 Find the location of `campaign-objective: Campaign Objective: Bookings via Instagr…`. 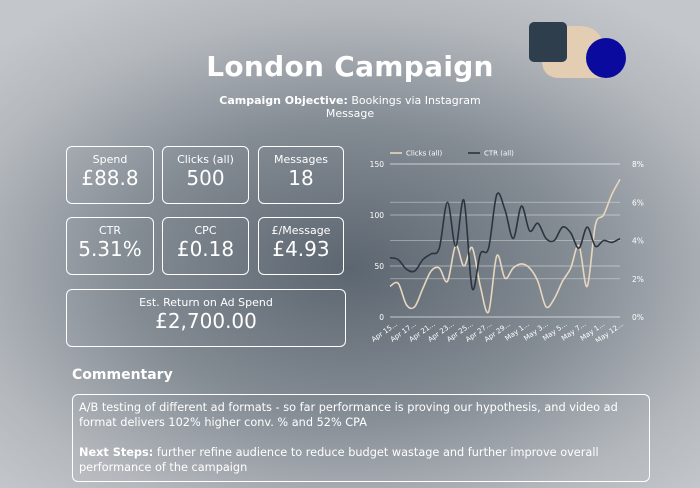

campaign-objective: Campaign Objective: Bookings via Instagr… is located at coordinates (350, 107).